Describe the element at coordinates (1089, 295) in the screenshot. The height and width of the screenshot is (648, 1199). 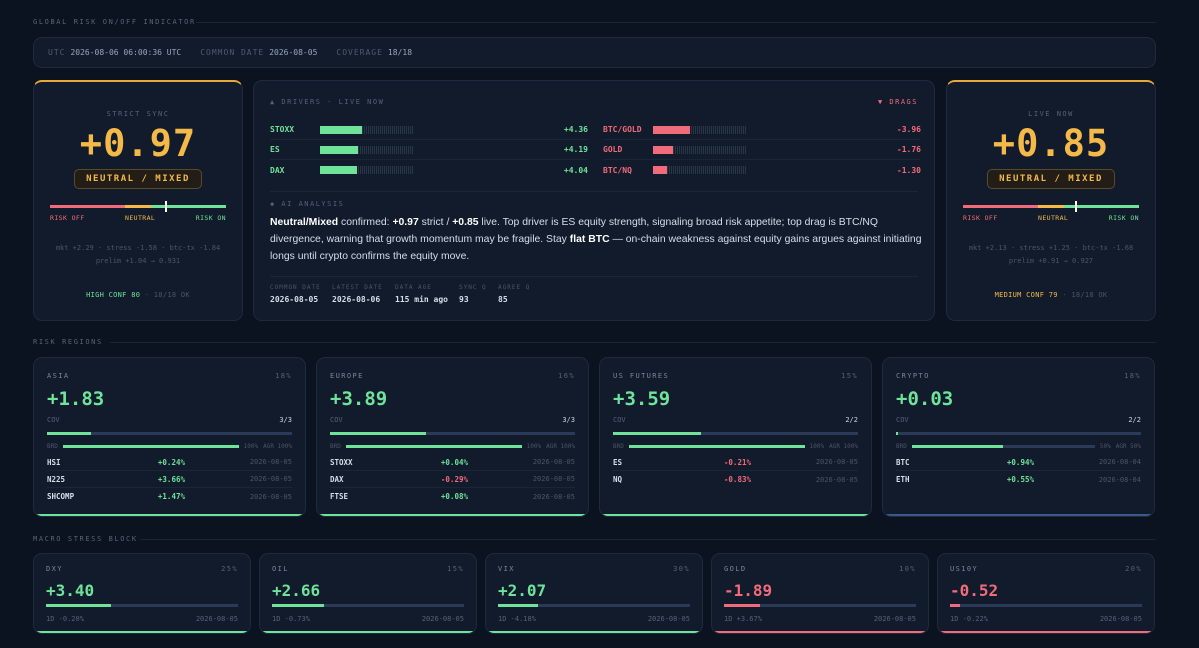
I see `live-now-ok: 18/18 OK` at that location.